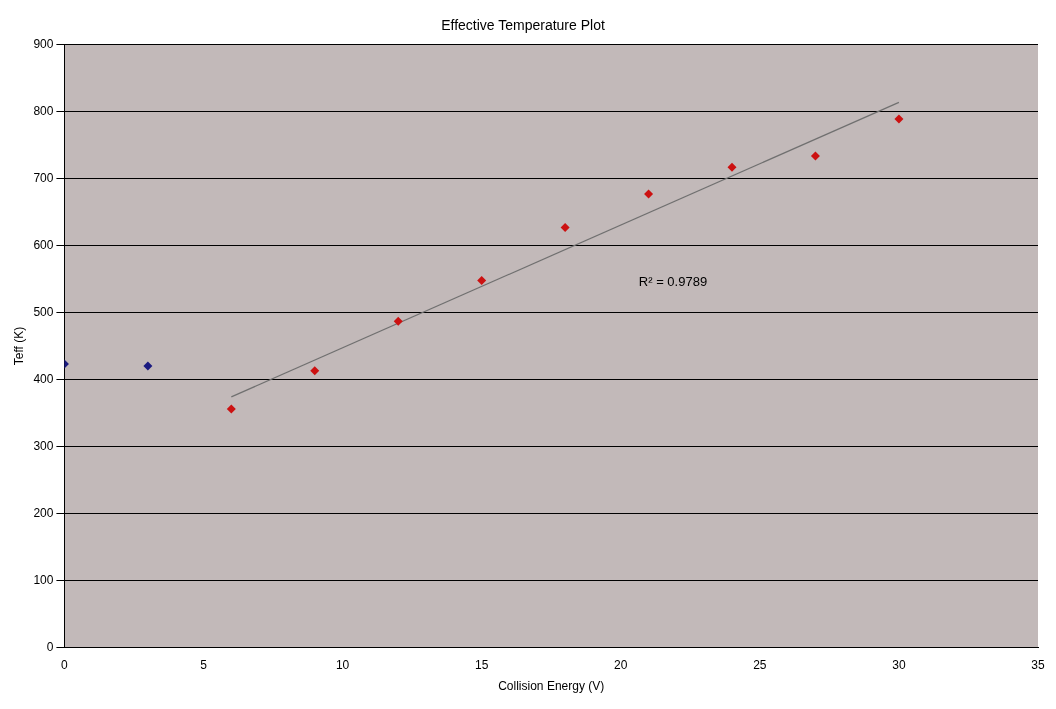 The image size is (1056, 709). I want to click on y-tick-label: 0, so click(50, 646).